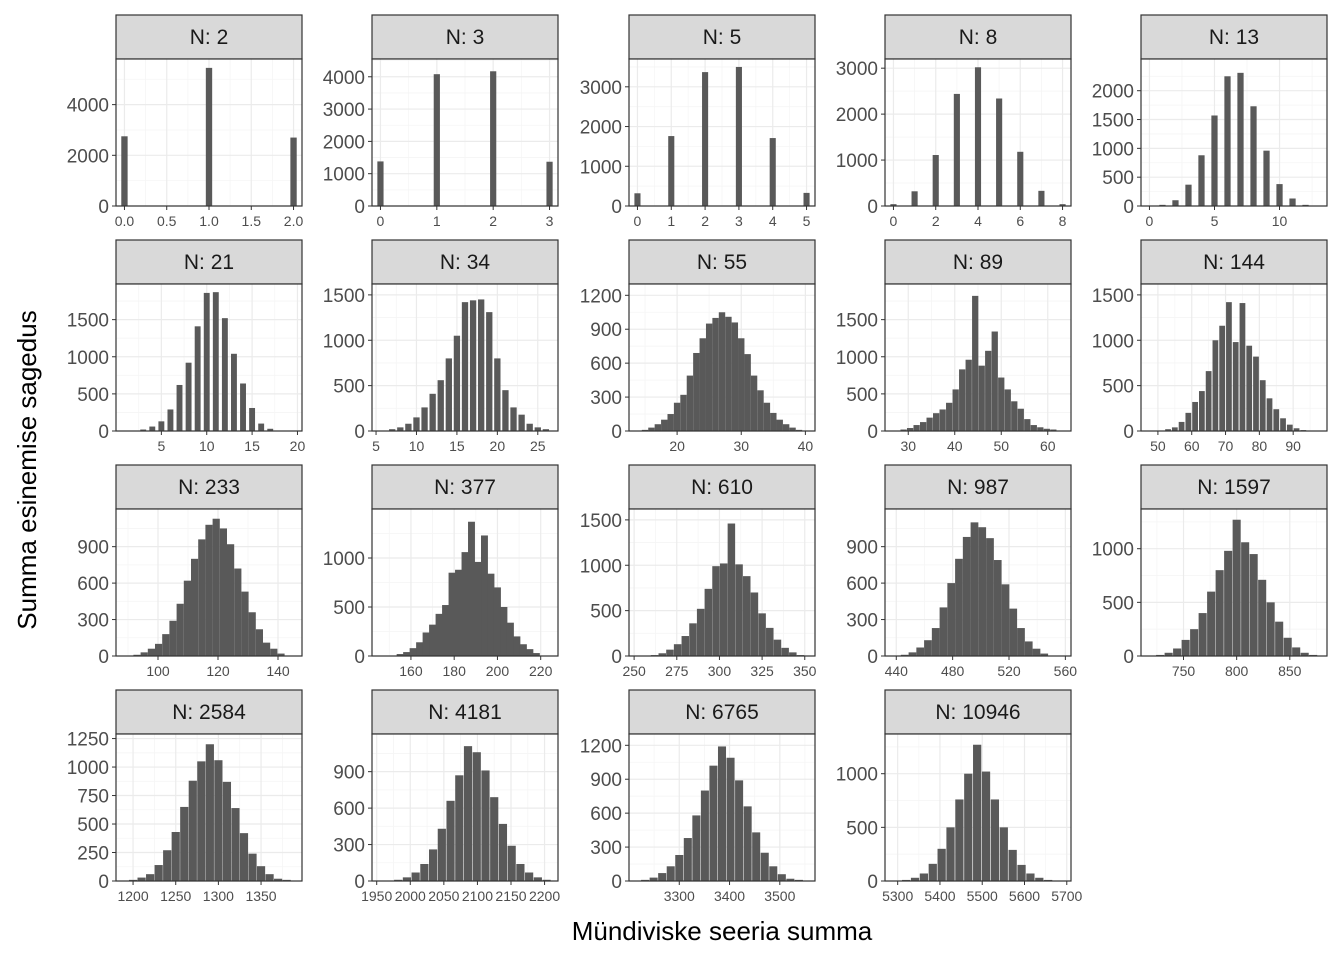  Describe the element at coordinates (1234, 262) in the screenshot. I see `facet-strip-label: N: 144` at that location.